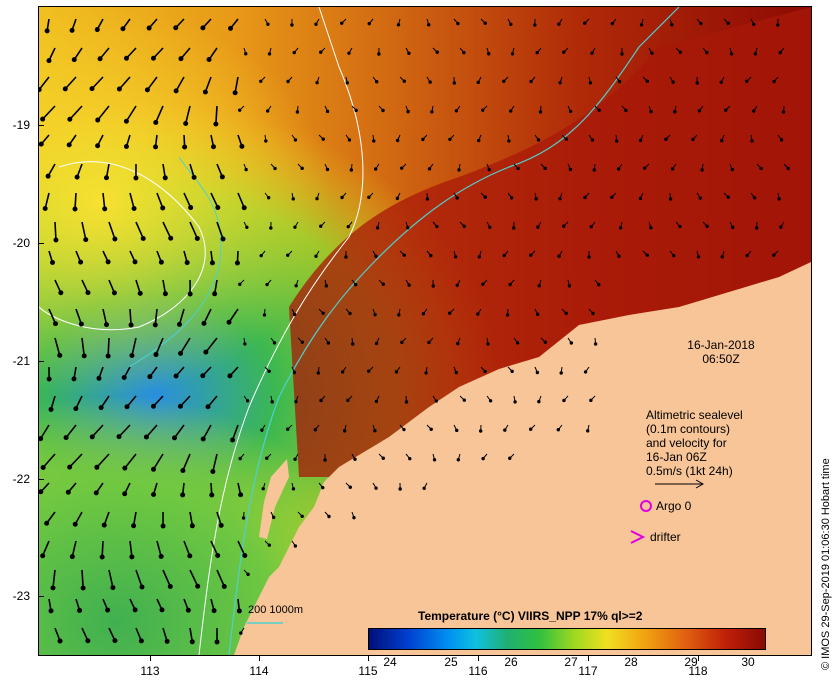 Image resolution: width=840 pixels, height=680 pixels. What do you see at coordinates (21, 361) in the screenshot?
I see `y-tick-label: -21` at bounding box center [21, 361].